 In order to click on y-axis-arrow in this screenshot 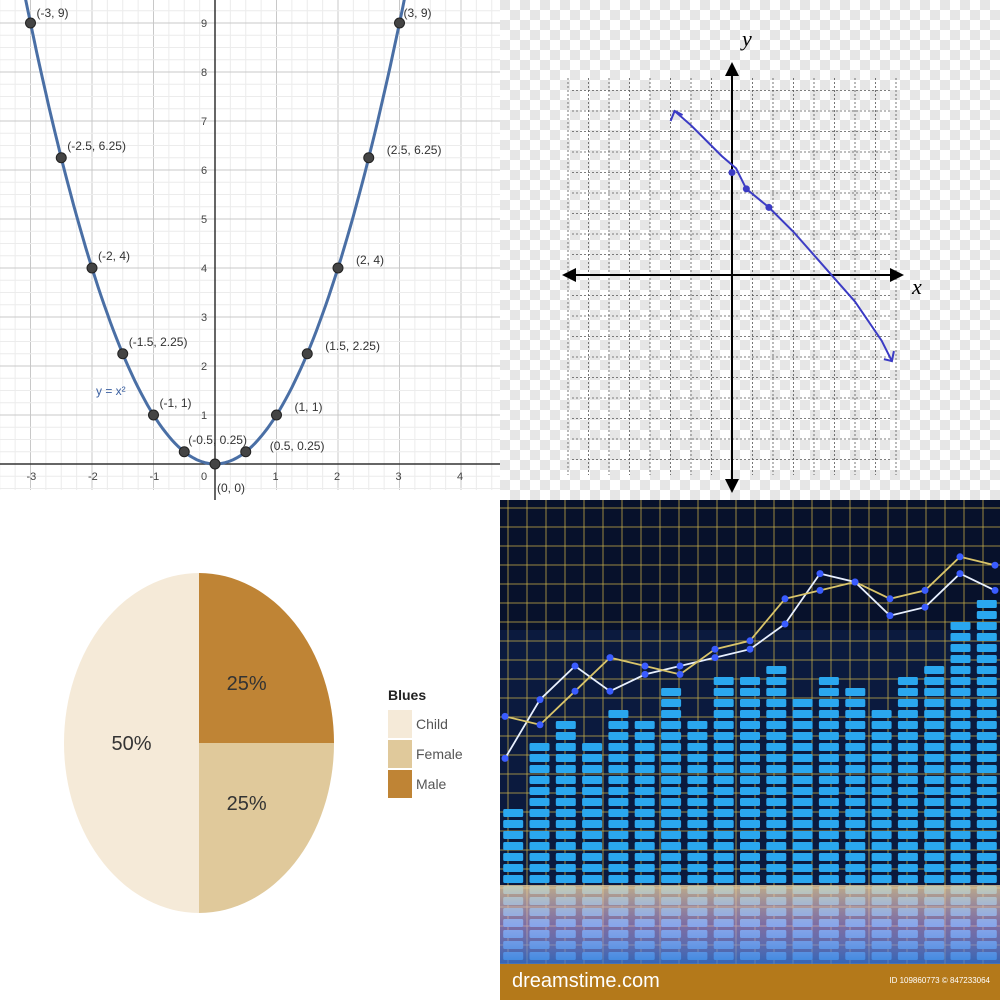, I will do `click(732, 69)`.